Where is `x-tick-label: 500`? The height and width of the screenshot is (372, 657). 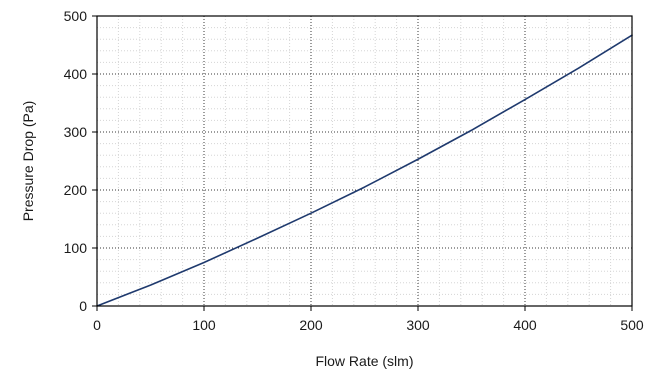
x-tick-label: 500 is located at coordinates (632, 325).